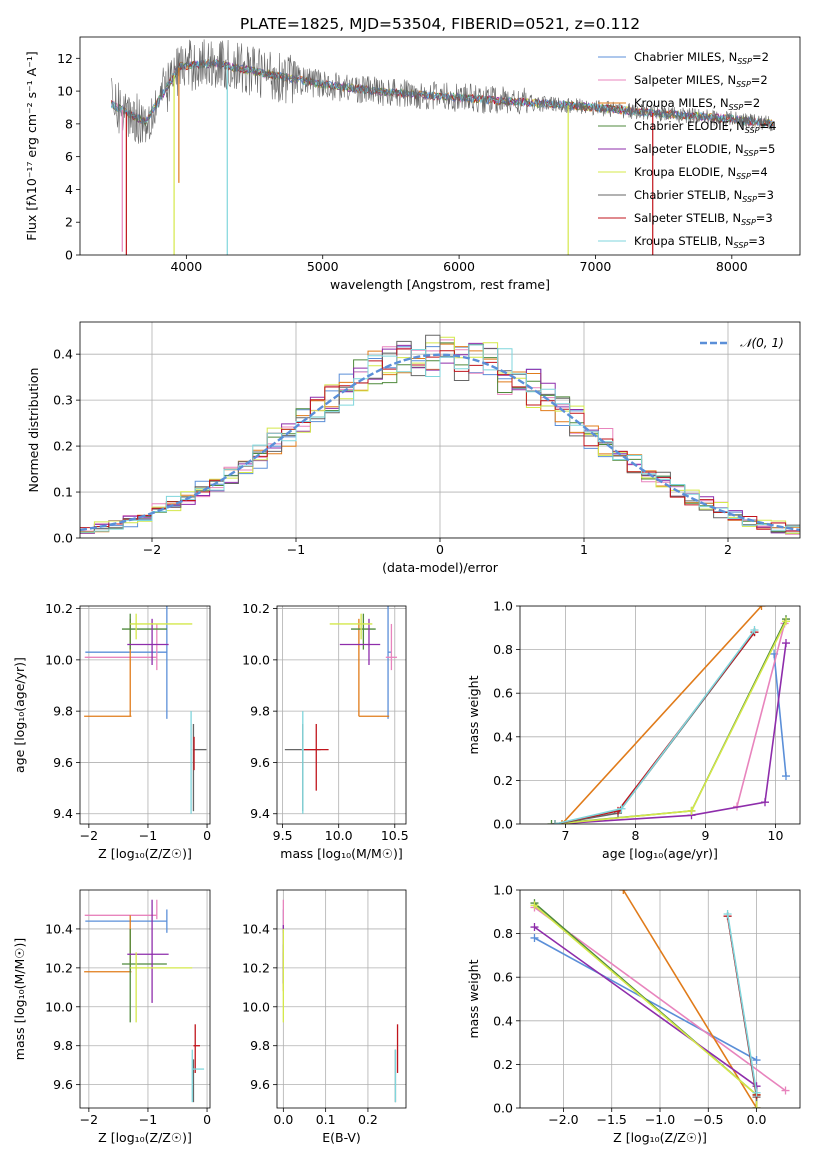 This screenshot has height=1170, width=819. I want to click on weight-vs-age-xtick-label: 10, so click(776, 835).